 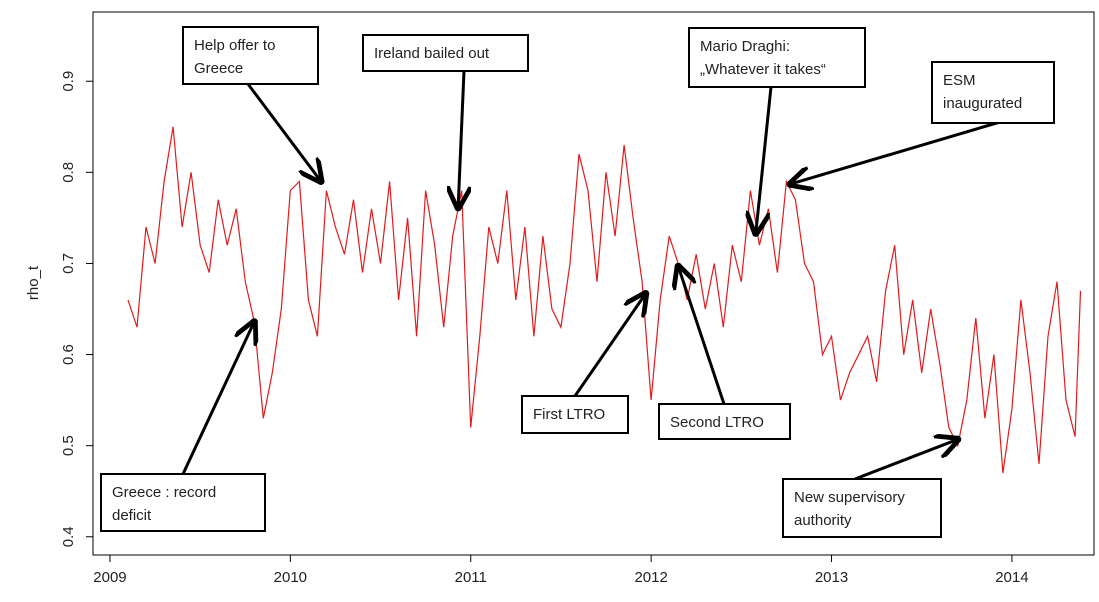 I want to click on y-tick-label: 0.8, so click(x=68, y=172).